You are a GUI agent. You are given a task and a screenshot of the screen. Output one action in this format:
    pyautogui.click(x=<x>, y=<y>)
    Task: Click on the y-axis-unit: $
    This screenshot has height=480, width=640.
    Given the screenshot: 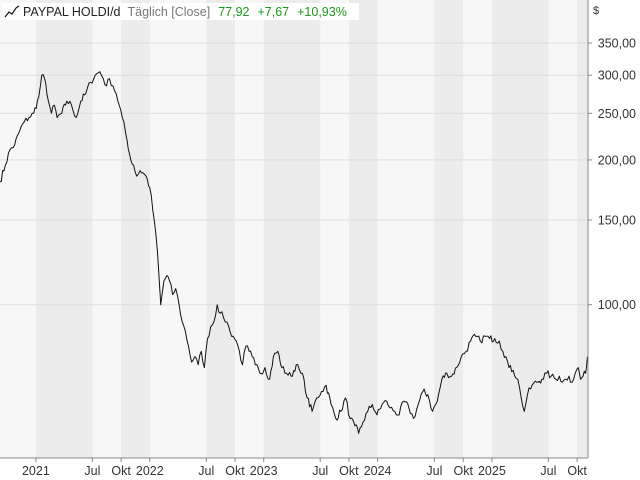 What is the action you would take?
    pyautogui.click(x=596, y=11)
    